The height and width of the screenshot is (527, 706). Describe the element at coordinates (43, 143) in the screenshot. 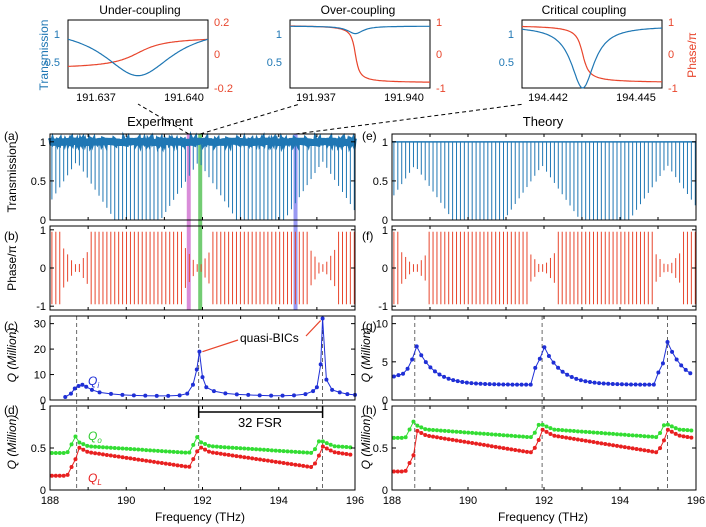

I see `panel-a-ytick-label: 1` at that location.